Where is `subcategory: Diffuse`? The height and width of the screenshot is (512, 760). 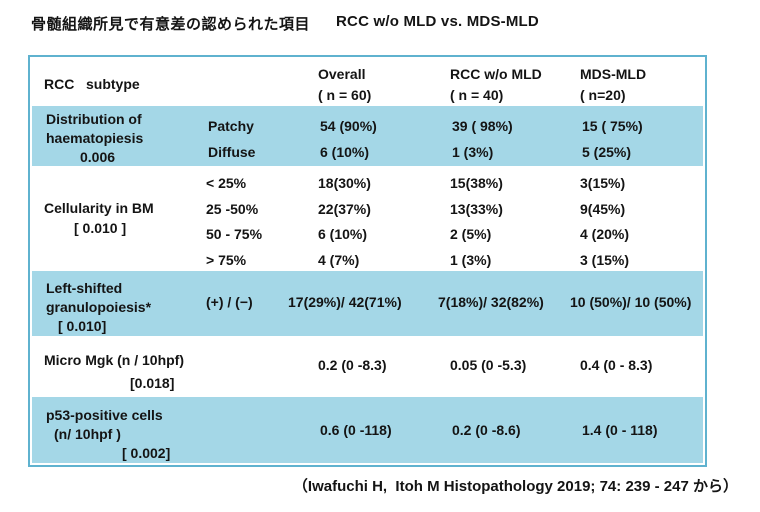
subcategory: Diffuse is located at coordinates (232, 152).